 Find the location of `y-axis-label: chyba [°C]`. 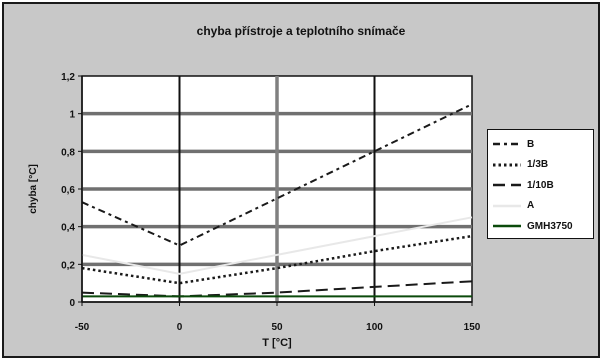

y-axis-label: chyba [°C] is located at coordinates (33, 189).